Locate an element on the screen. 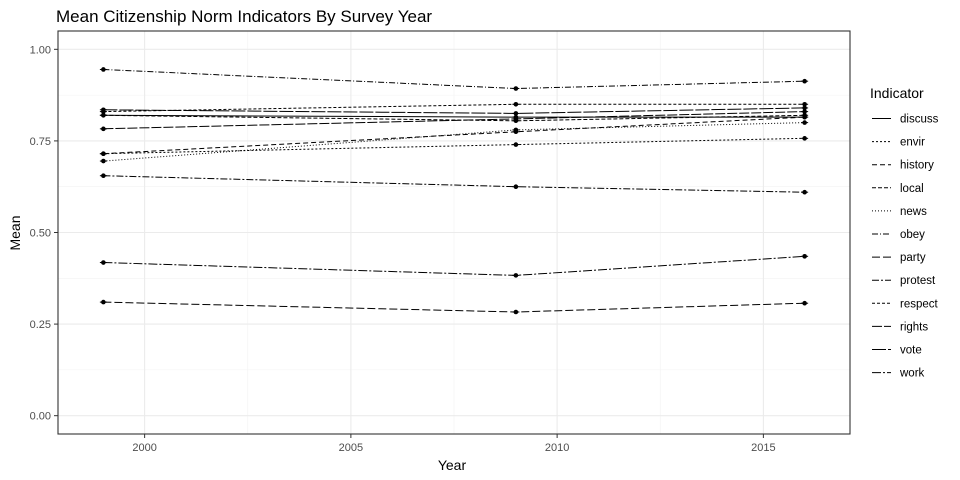  legend-label-respect: respect is located at coordinates (919, 304).